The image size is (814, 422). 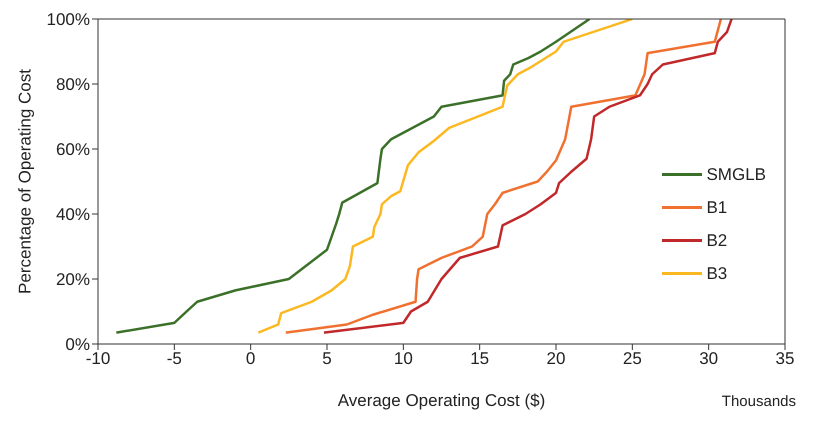 What do you see at coordinates (785, 358) in the screenshot?
I see `x-tick-label: 35` at bounding box center [785, 358].